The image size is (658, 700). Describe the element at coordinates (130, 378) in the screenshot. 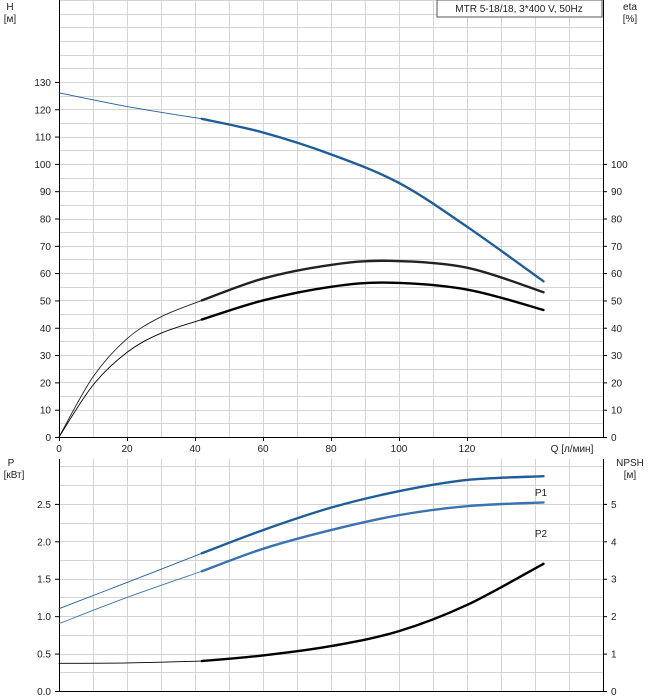

I see `top-eta_lower-extension-curve` at that location.